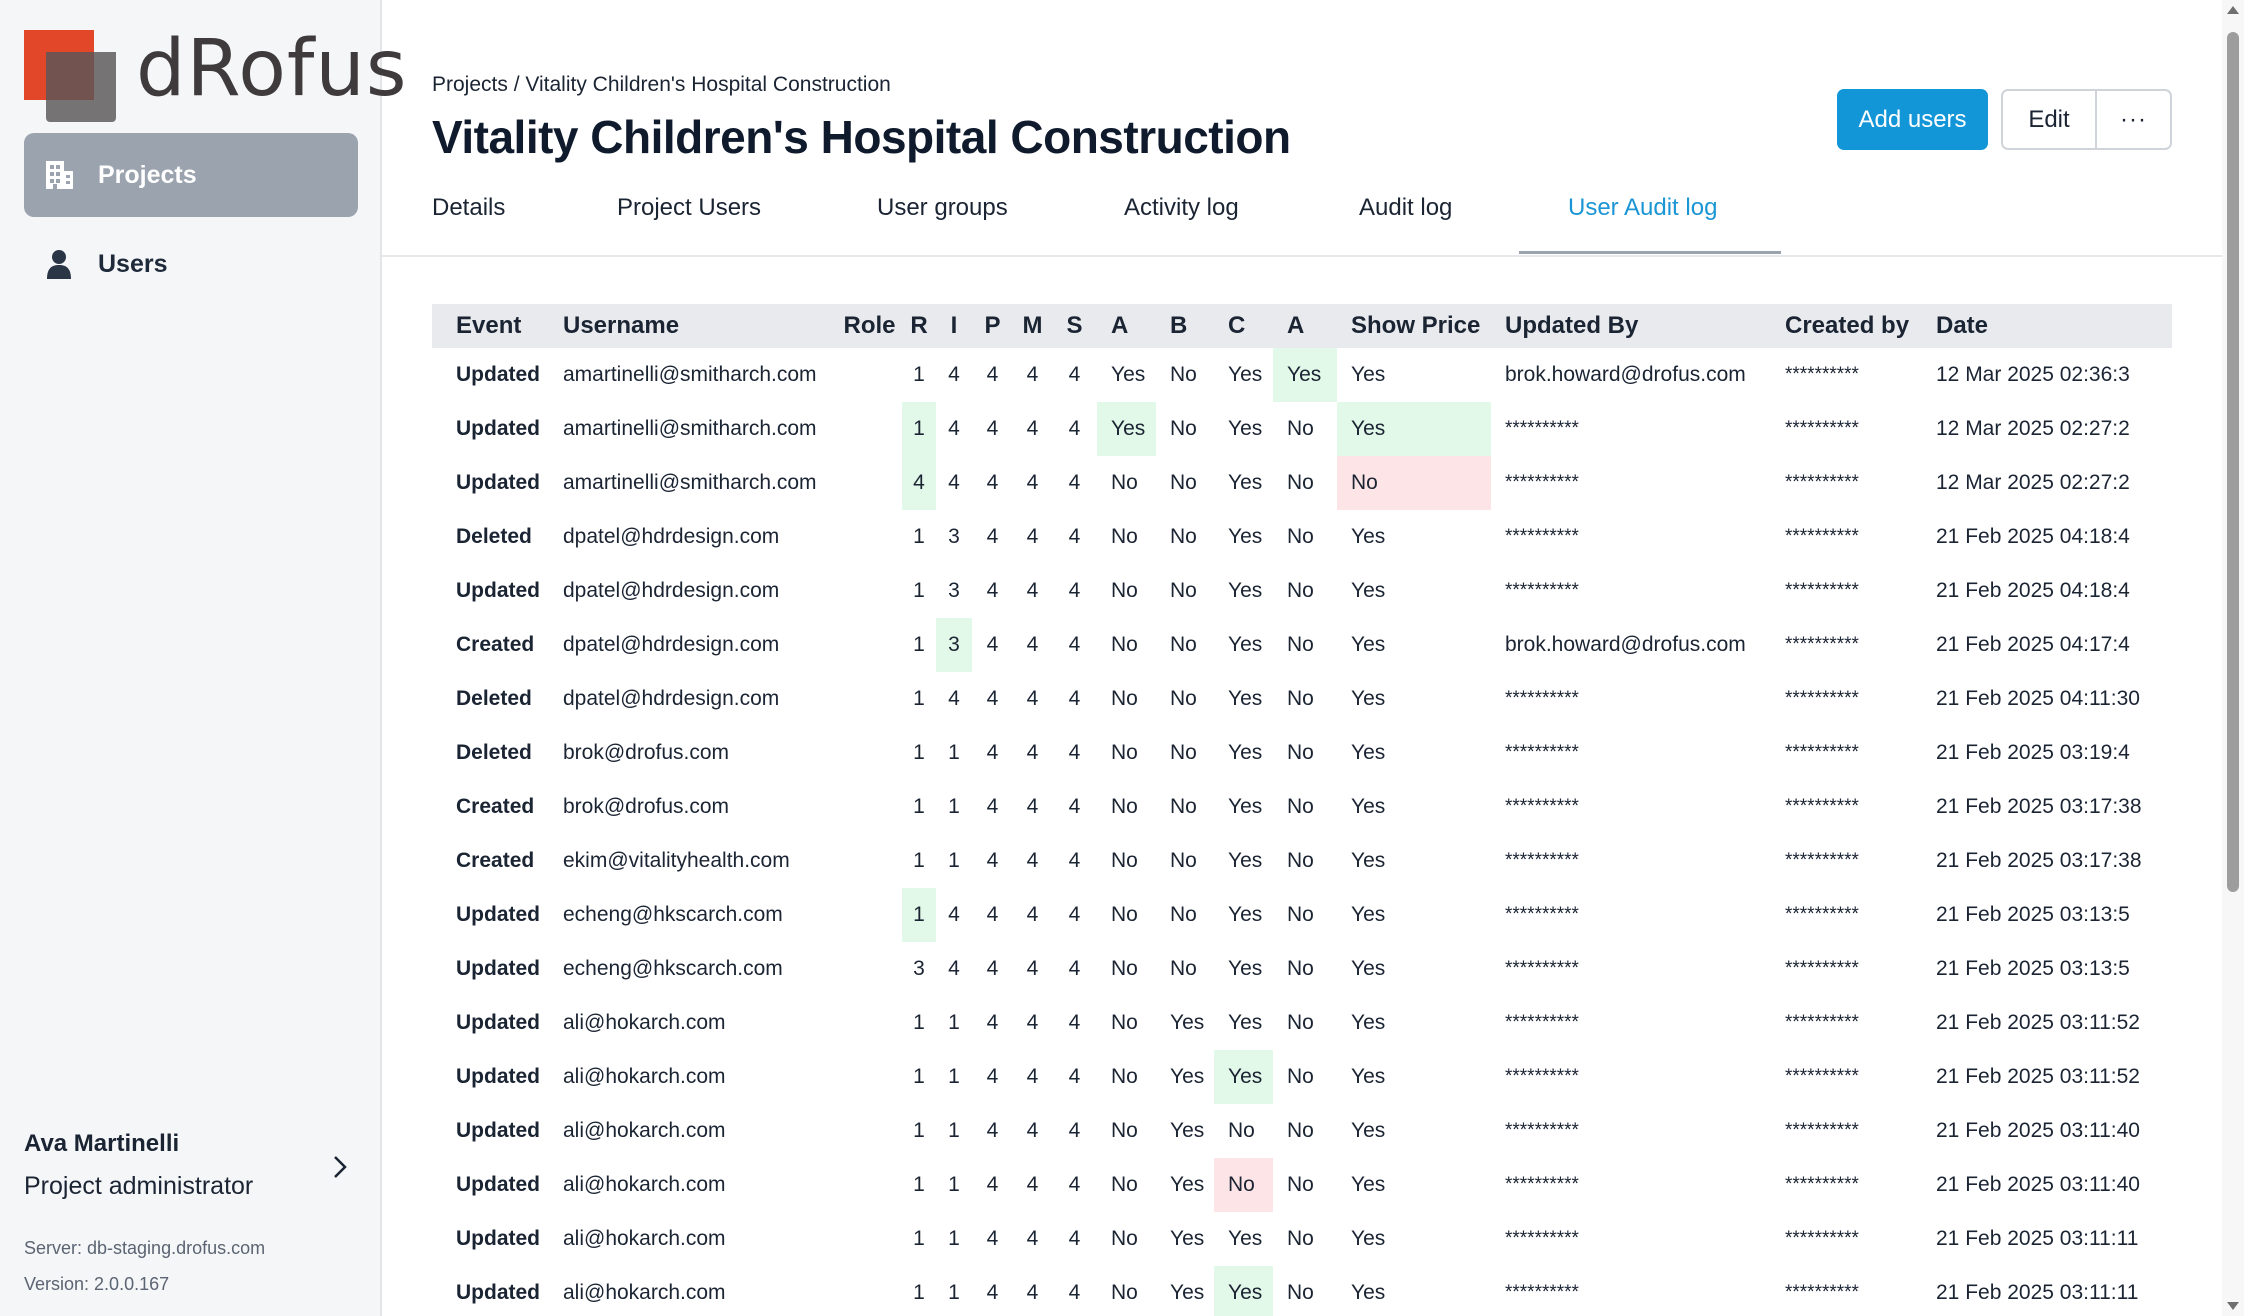 The height and width of the screenshot is (1316, 2244). I want to click on vertical-scrollbar, so click(2233, 658).